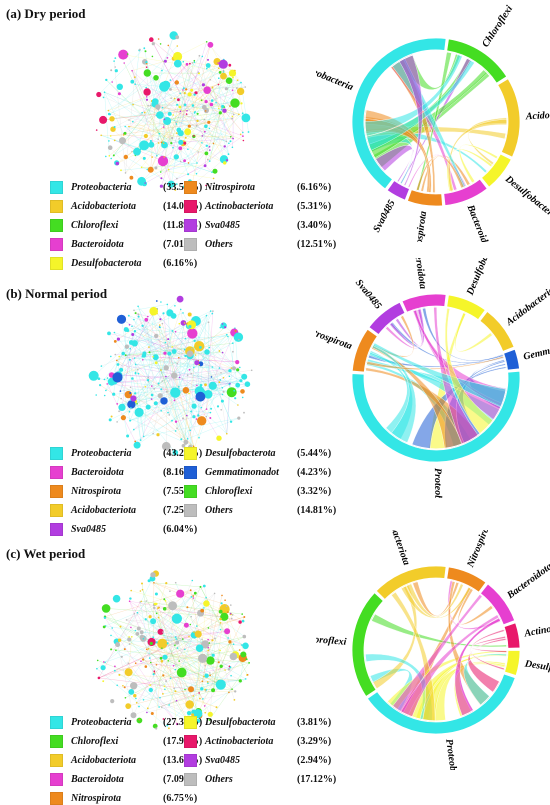 This screenshot has width=550, height=805. Describe the element at coordinates (126, 453) in the screenshot. I see `legend-item: Proteobacteria (43.20%)` at that location.